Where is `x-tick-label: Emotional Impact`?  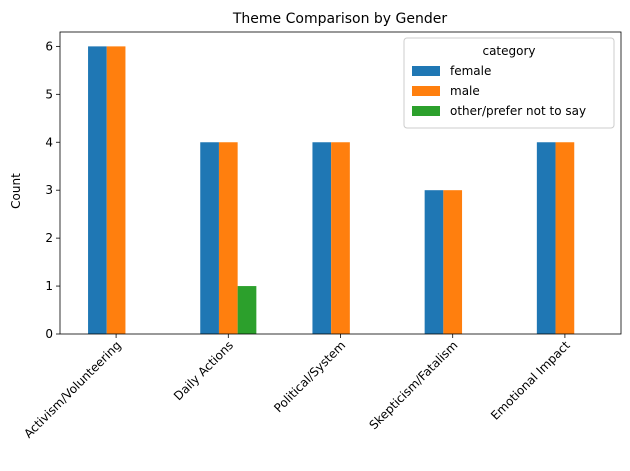 x-tick-label: Emotional Impact is located at coordinates (530, 380).